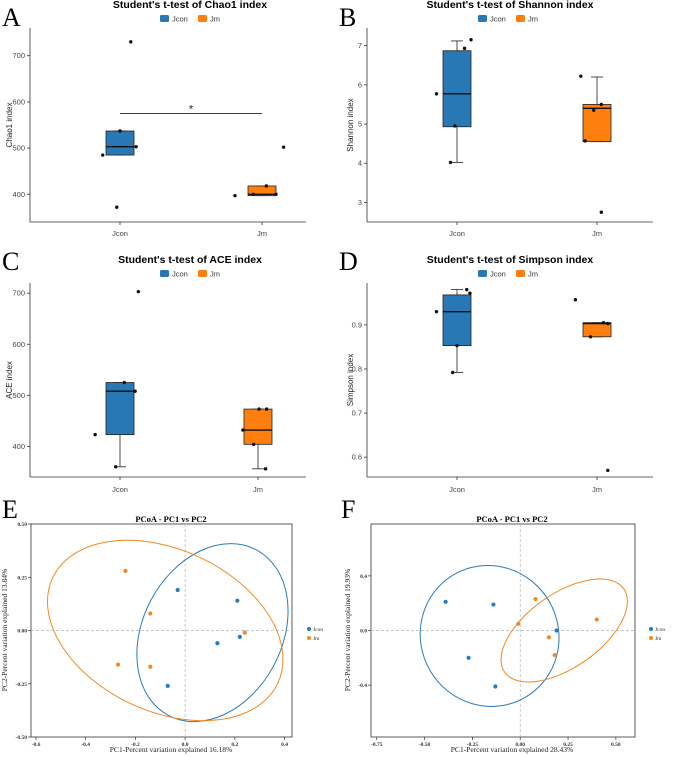 The height and width of the screenshot is (757, 685). Describe the element at coordinates (360, 202) in the screenshot. I see `y-tick-label: 3` at that location.